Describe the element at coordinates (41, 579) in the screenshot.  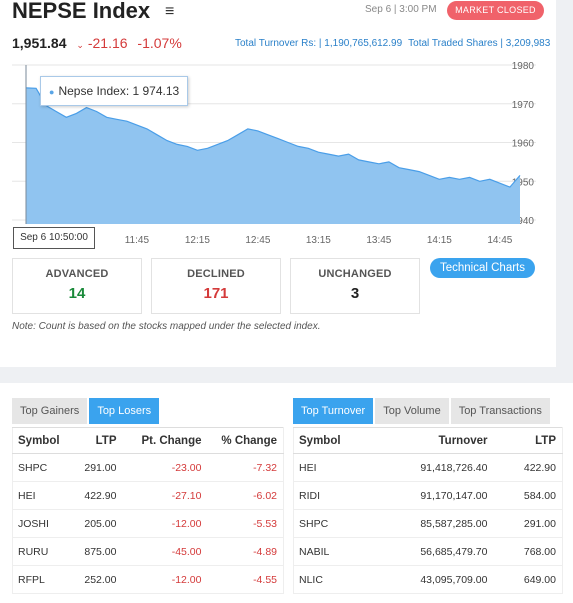
I see `cell-symbol: RFPL` at that location.